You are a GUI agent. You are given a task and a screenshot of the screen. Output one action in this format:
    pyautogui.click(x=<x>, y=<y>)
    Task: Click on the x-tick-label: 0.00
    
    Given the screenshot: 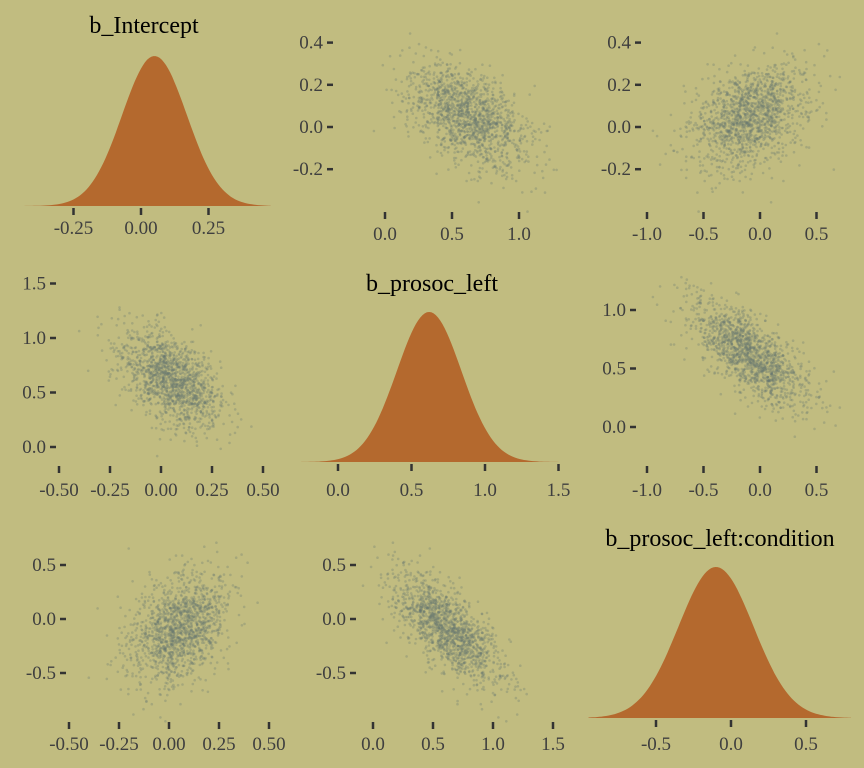 What is the action you would take?
    pyautogui.click(x=160, y=490)
    